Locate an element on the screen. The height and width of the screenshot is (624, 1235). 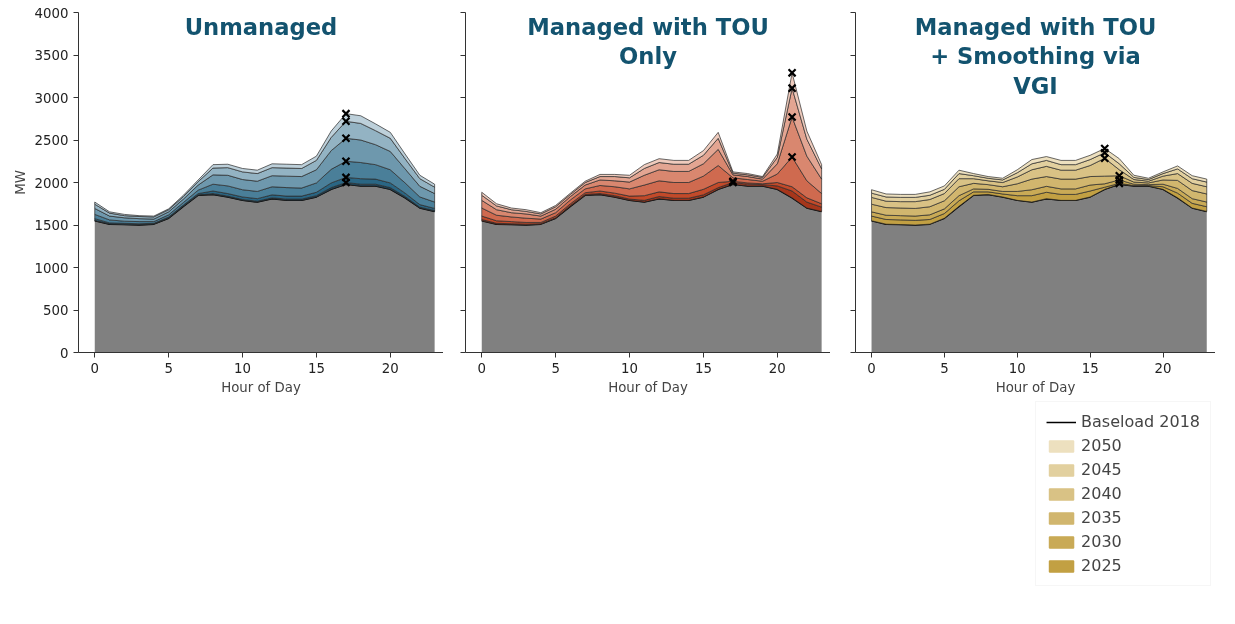
legend-label: 2030 is located at coordinates (1101, 541).